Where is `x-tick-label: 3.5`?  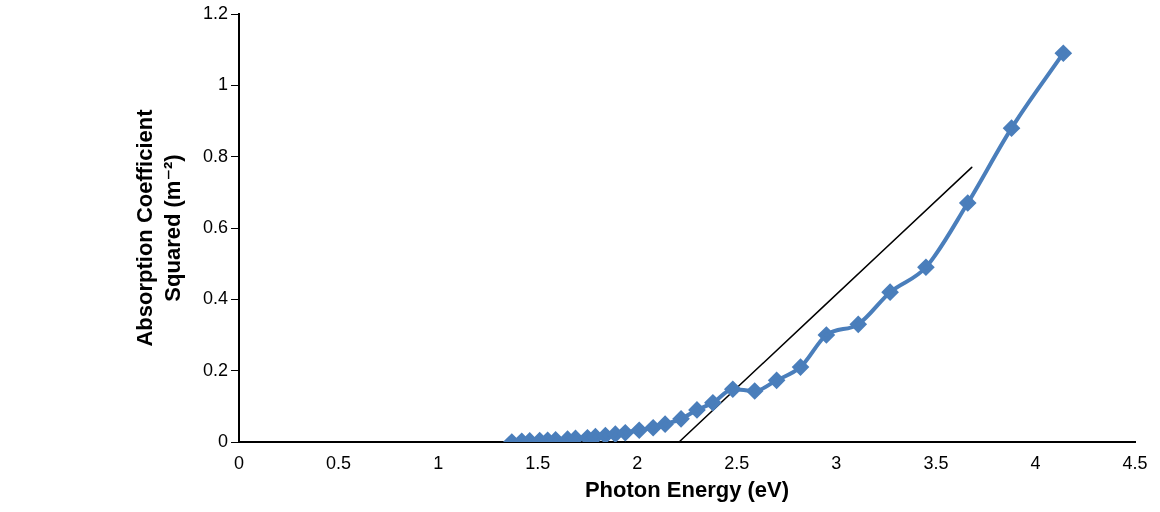 x-tick-label: 3.5 is located at coordinates (936, 462).